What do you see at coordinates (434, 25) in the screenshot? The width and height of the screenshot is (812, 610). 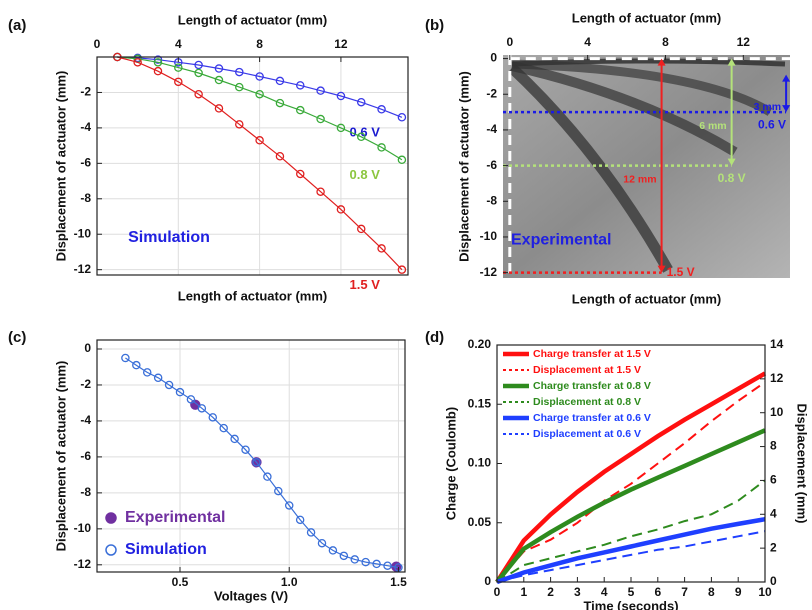 I see `panel-label: (b)` at bounding box center [434, 25].